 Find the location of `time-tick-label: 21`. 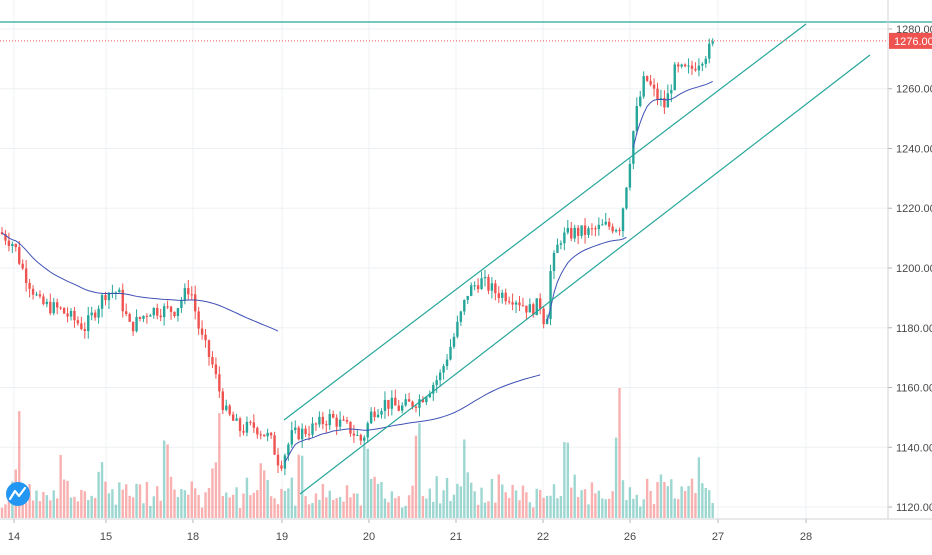

time-tick-label: 21 is located at coordinates (456, 537).